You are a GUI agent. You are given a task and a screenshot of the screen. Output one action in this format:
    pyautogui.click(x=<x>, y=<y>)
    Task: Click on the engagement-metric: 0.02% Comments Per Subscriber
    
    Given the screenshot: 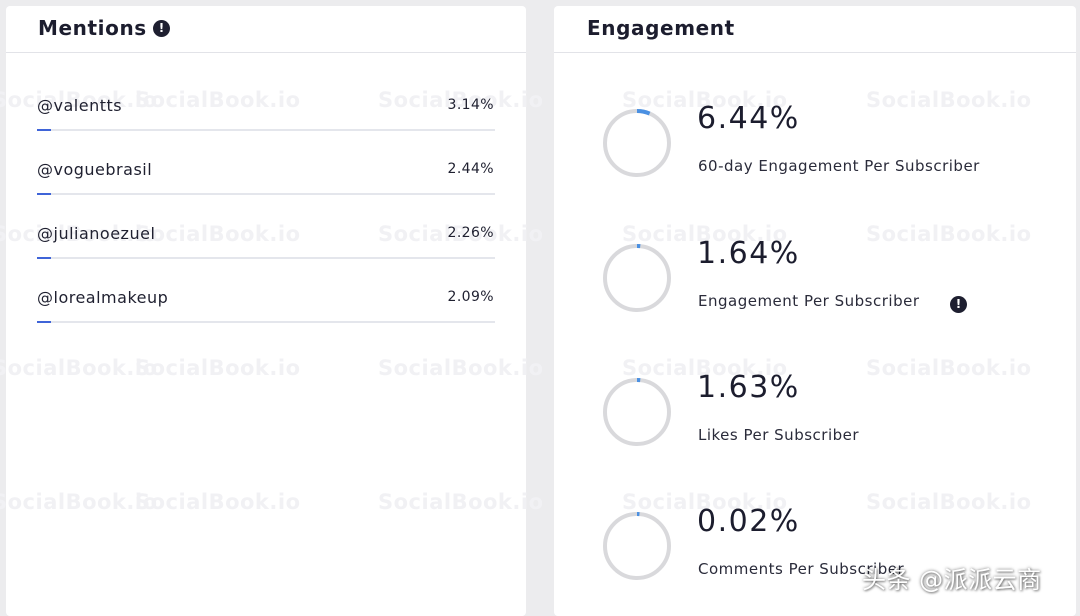 What is the action you would take?
    pyautogui.click(x=815, y=560)
    